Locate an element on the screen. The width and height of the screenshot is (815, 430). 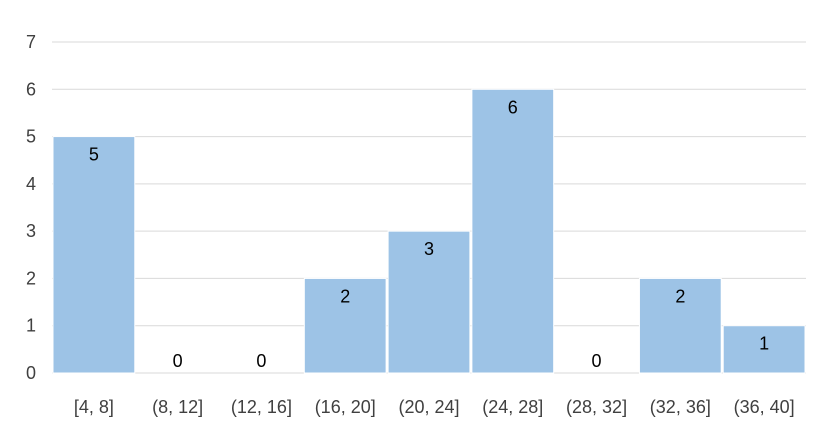
data-label: 6 is located at coordinates (513, 107).